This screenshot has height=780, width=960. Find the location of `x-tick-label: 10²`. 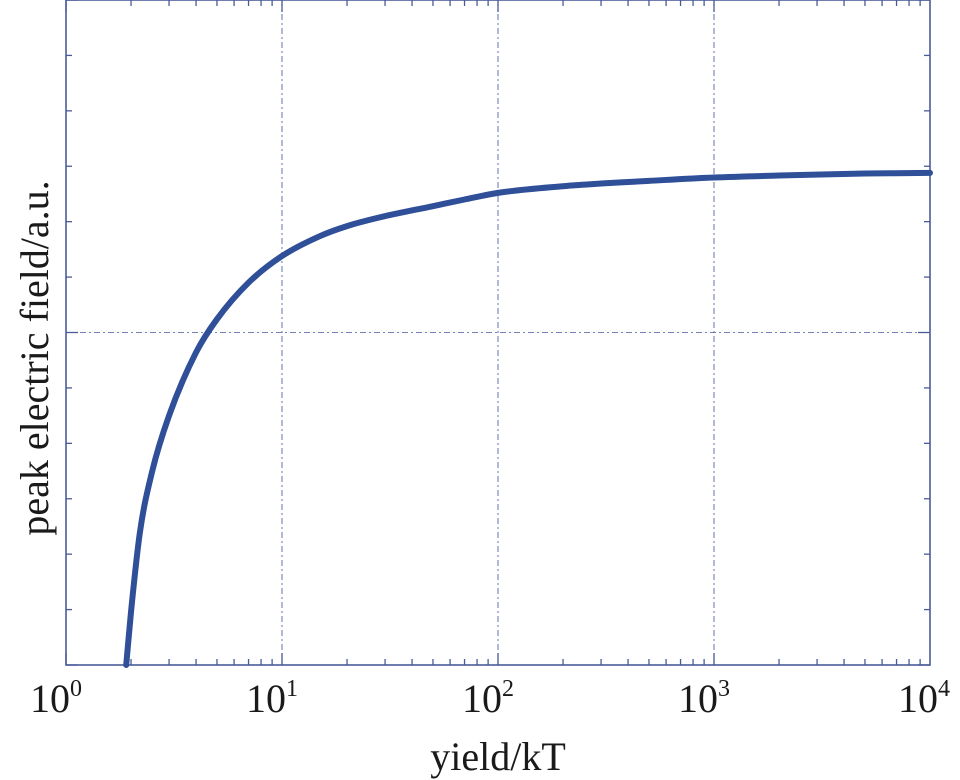

x-tick-label: 10² is located at coordinates (488, 698).